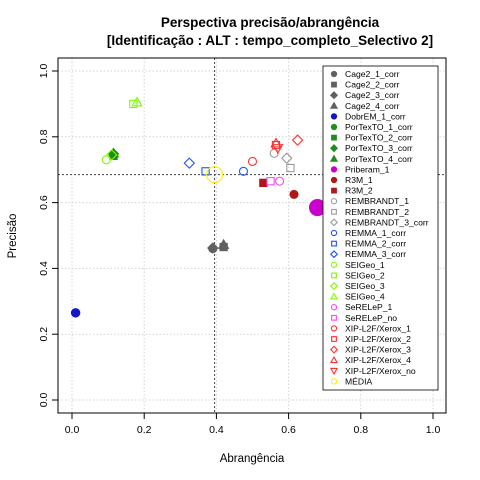  Describe the element at coordinates (44, 202) in the screenshot. I see `y-tick-label: 0.6` at that location.